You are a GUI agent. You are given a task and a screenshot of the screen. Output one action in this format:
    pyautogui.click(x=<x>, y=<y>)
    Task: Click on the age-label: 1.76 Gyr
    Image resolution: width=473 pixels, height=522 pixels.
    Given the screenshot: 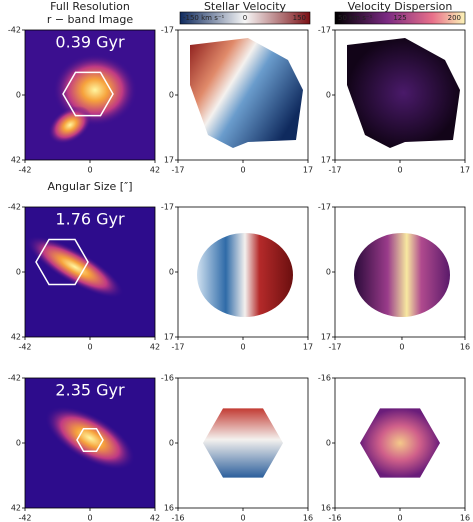 What is the action you would take?
    pyautogui.click(x=90, y=219)
    